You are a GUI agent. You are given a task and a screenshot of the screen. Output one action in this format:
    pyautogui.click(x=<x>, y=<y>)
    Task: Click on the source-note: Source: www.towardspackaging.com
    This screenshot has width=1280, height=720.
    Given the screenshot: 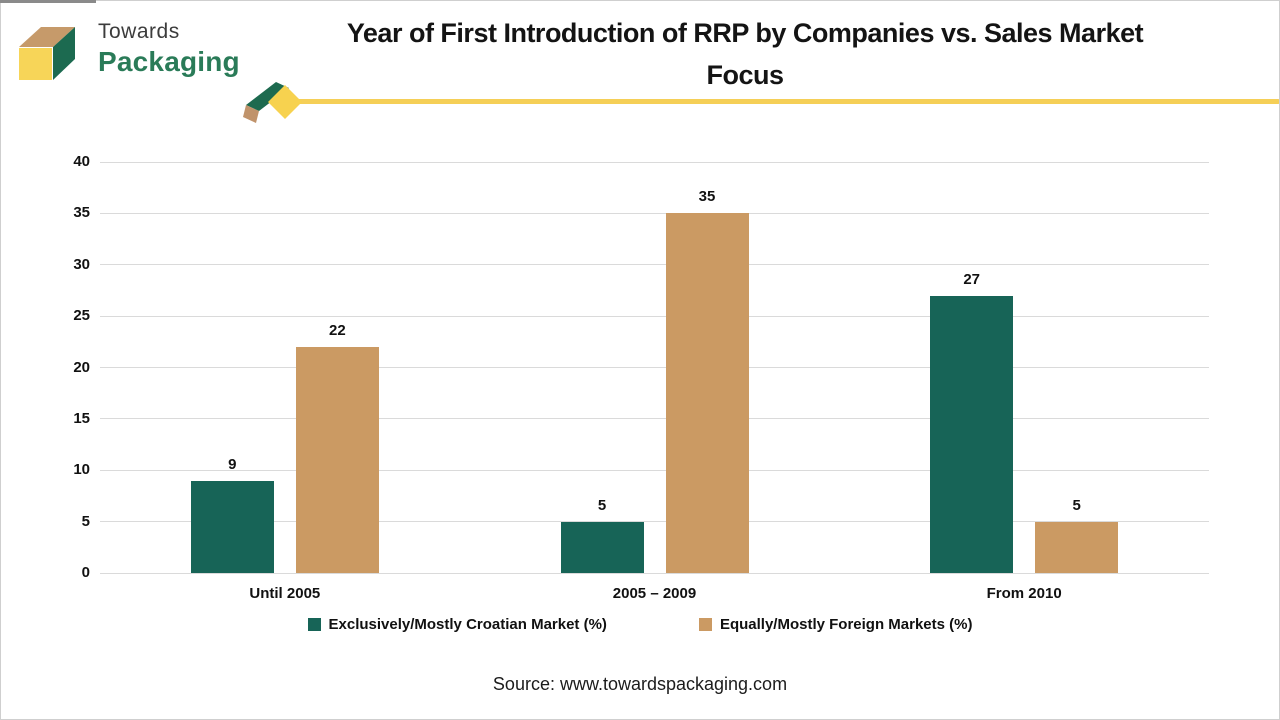 What is the action you would take?
    pyautogui.click(x=640, y=684)
    